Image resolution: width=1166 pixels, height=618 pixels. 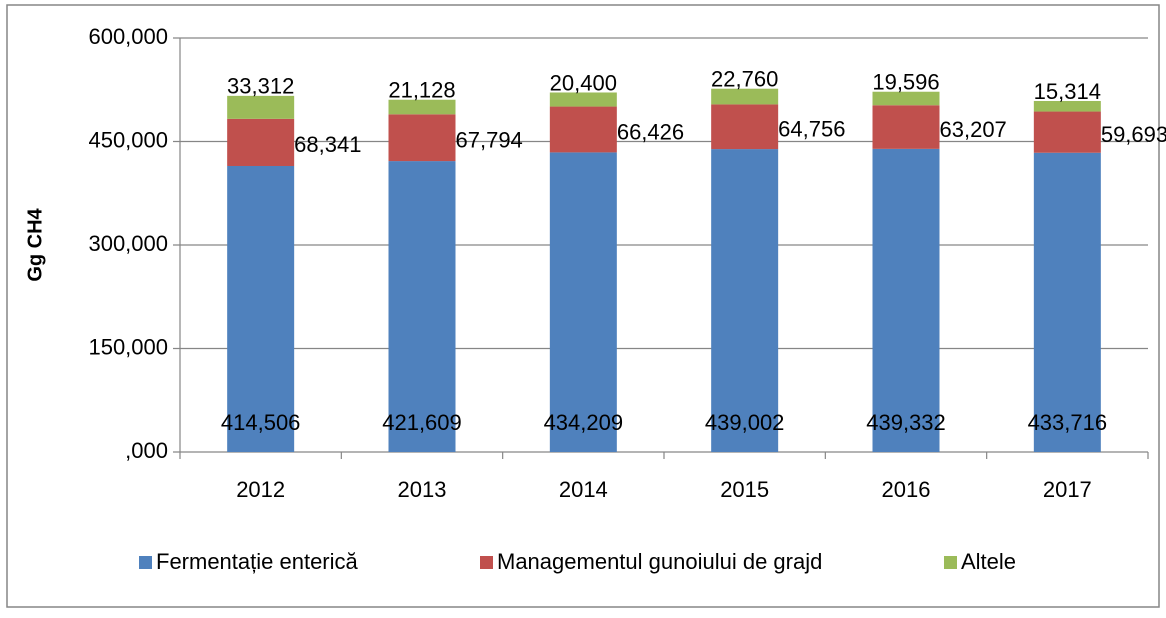 I want to click on data-label: 22,760, so click(x=744, y=79).